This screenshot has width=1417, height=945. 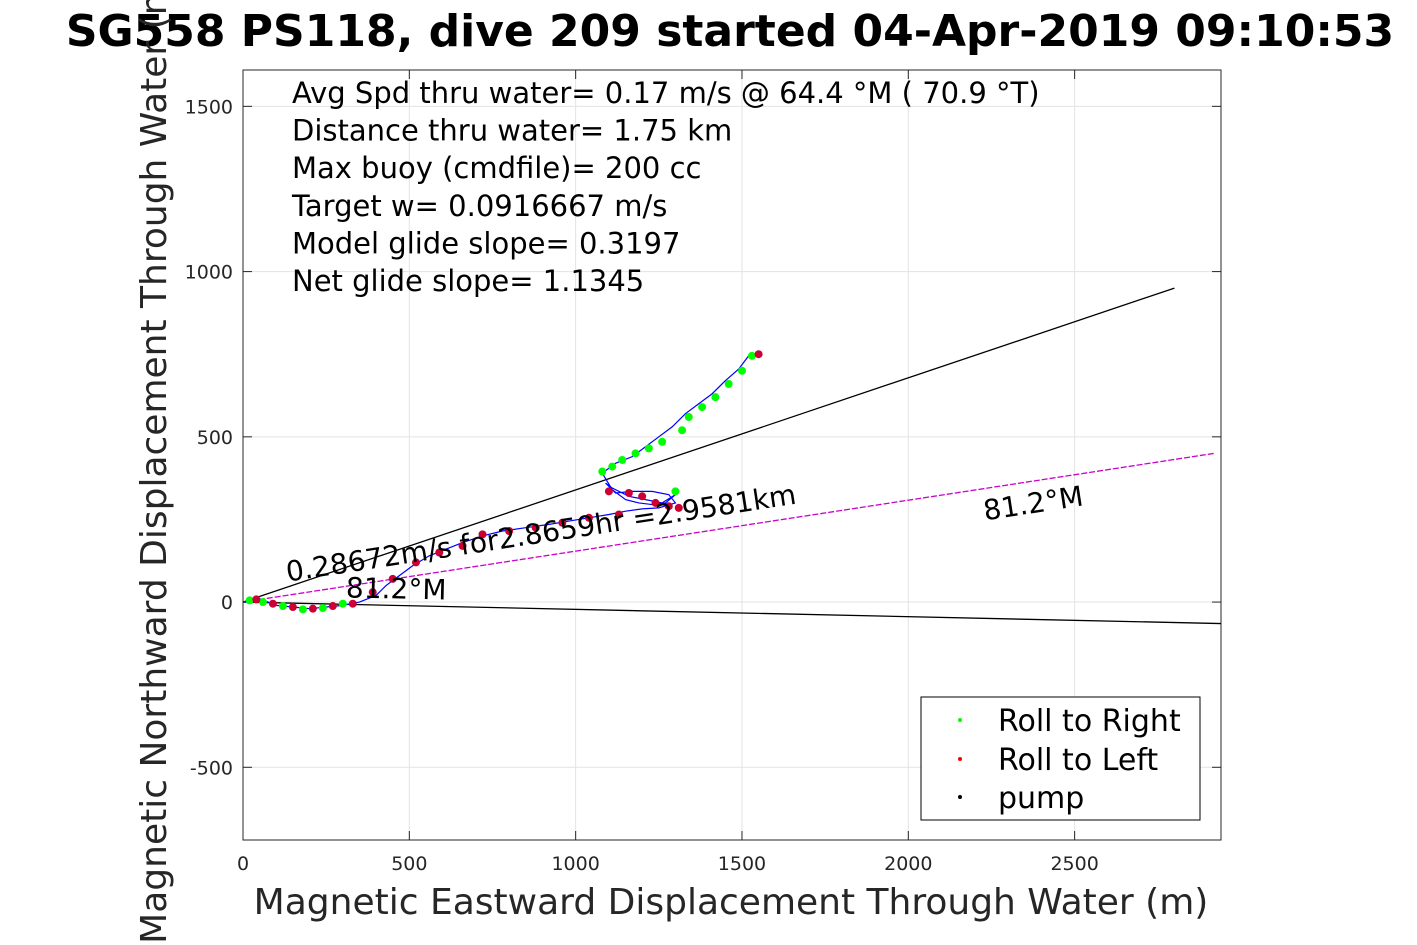 I want to click on y-tick-label: -500, so click(x=211, y=768).